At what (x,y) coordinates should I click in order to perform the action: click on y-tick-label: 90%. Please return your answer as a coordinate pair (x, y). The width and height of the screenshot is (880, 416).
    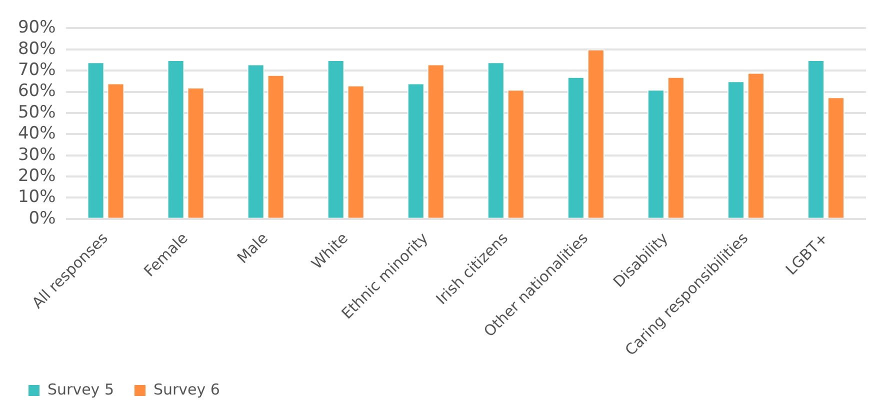
    Looking at the image, I should click on (37, 28).